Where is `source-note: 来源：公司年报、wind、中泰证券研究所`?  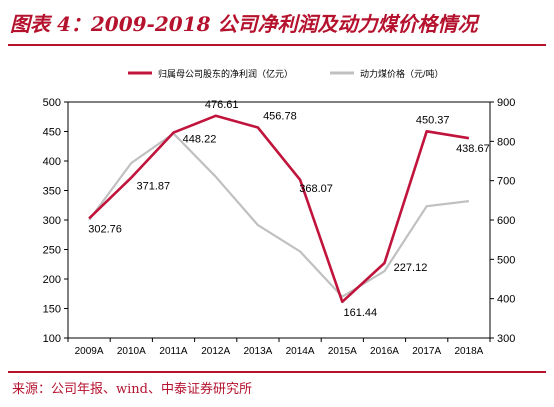 source-note: 来源：公司年报、wind、中泰证券研究所 is located at coordinates (132, 389).